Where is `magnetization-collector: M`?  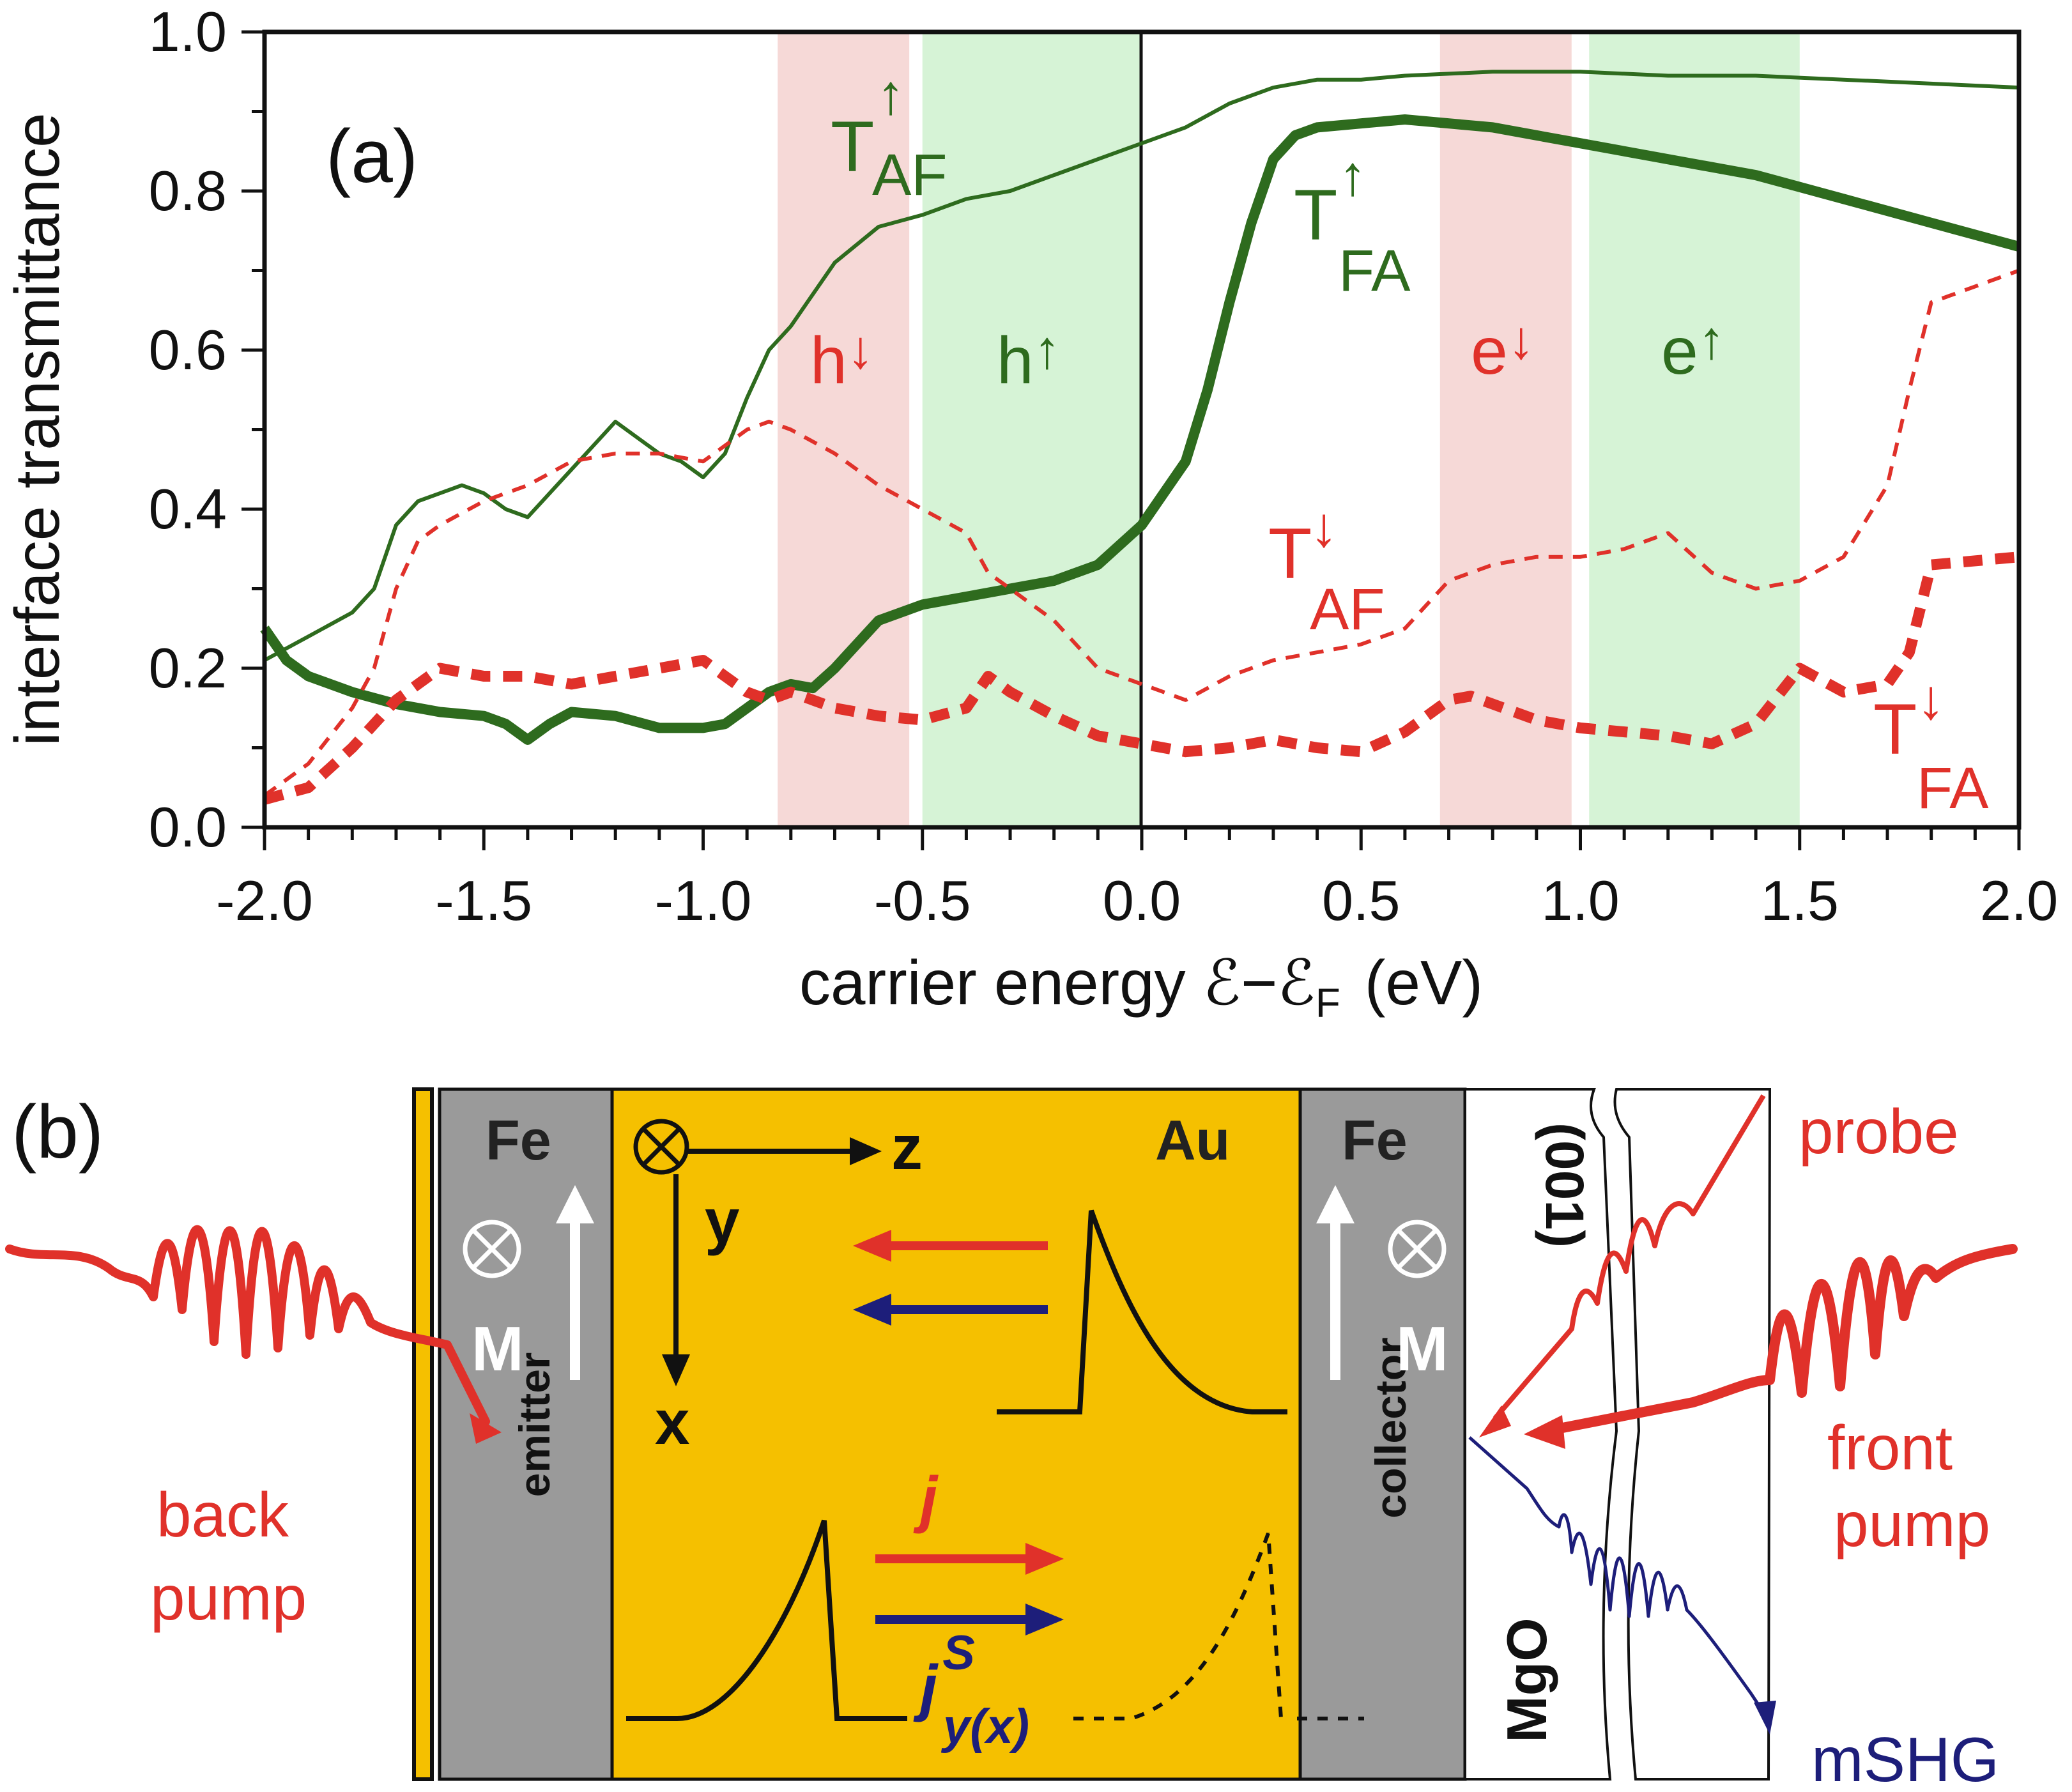
magnetization-collector: M is located at coordinates (1382, 1284).